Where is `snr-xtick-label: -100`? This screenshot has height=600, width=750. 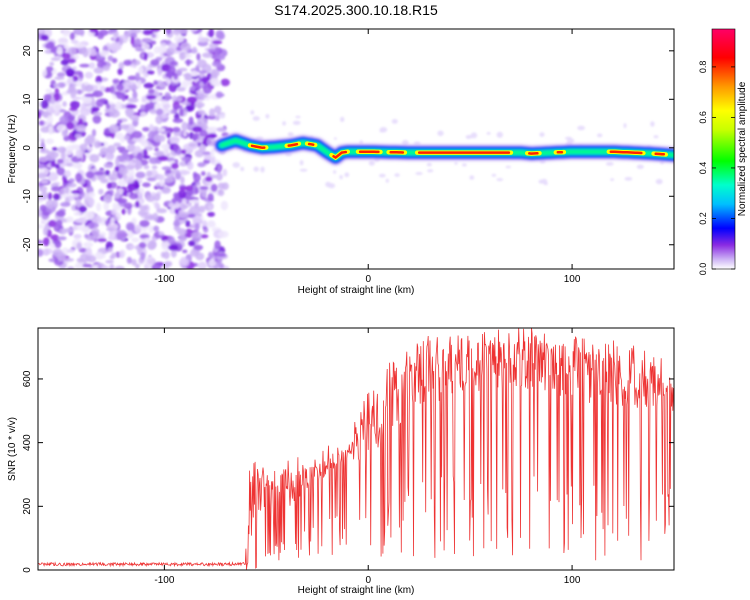
snr-xtick-label: -100 is located at coordinates (164, 580).